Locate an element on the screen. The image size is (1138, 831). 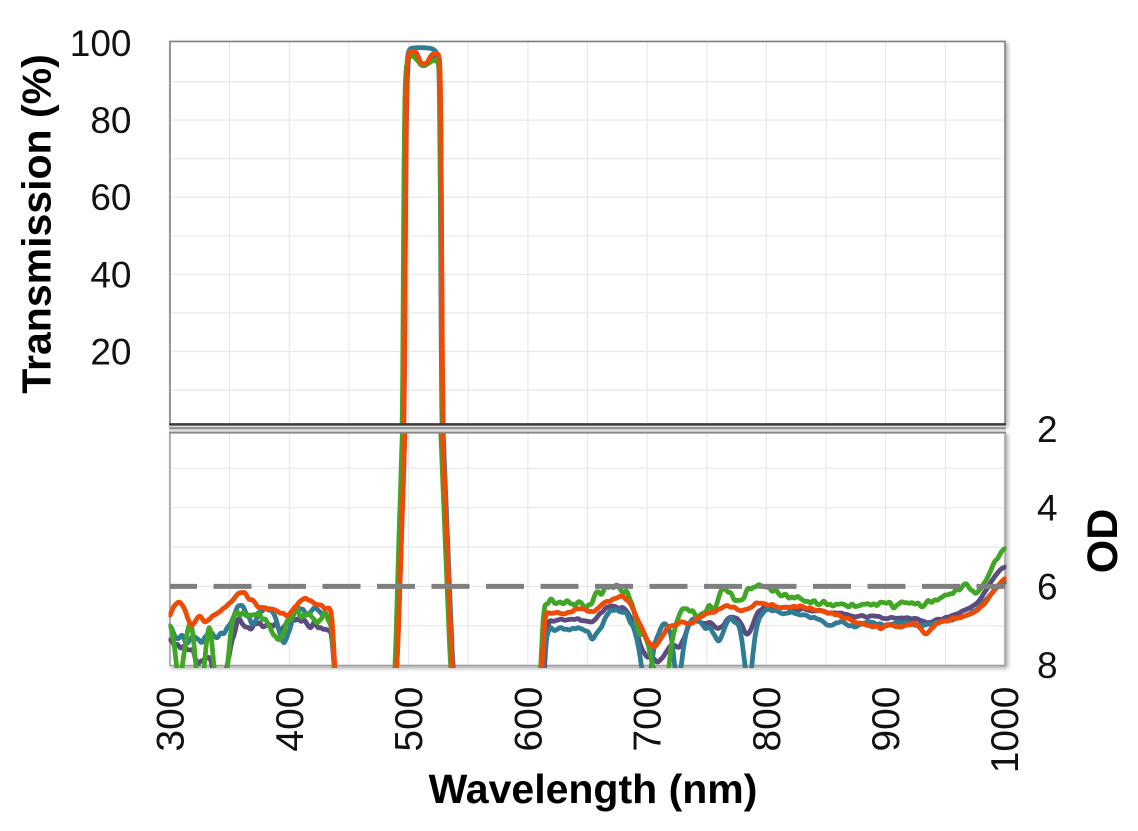
svg-text: 100 is located at coordinates (101, 43).